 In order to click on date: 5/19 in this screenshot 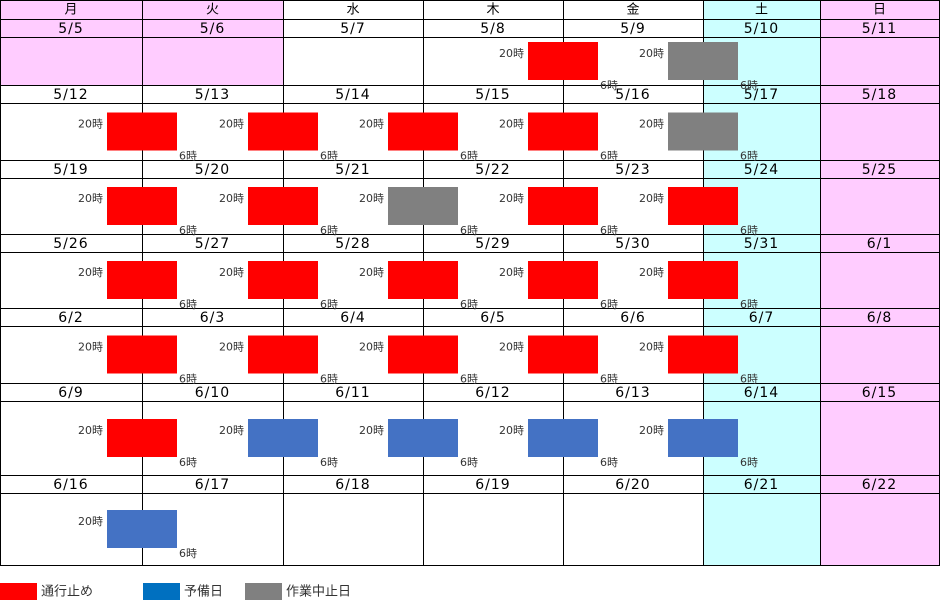, I will do `click(70, 170)`.